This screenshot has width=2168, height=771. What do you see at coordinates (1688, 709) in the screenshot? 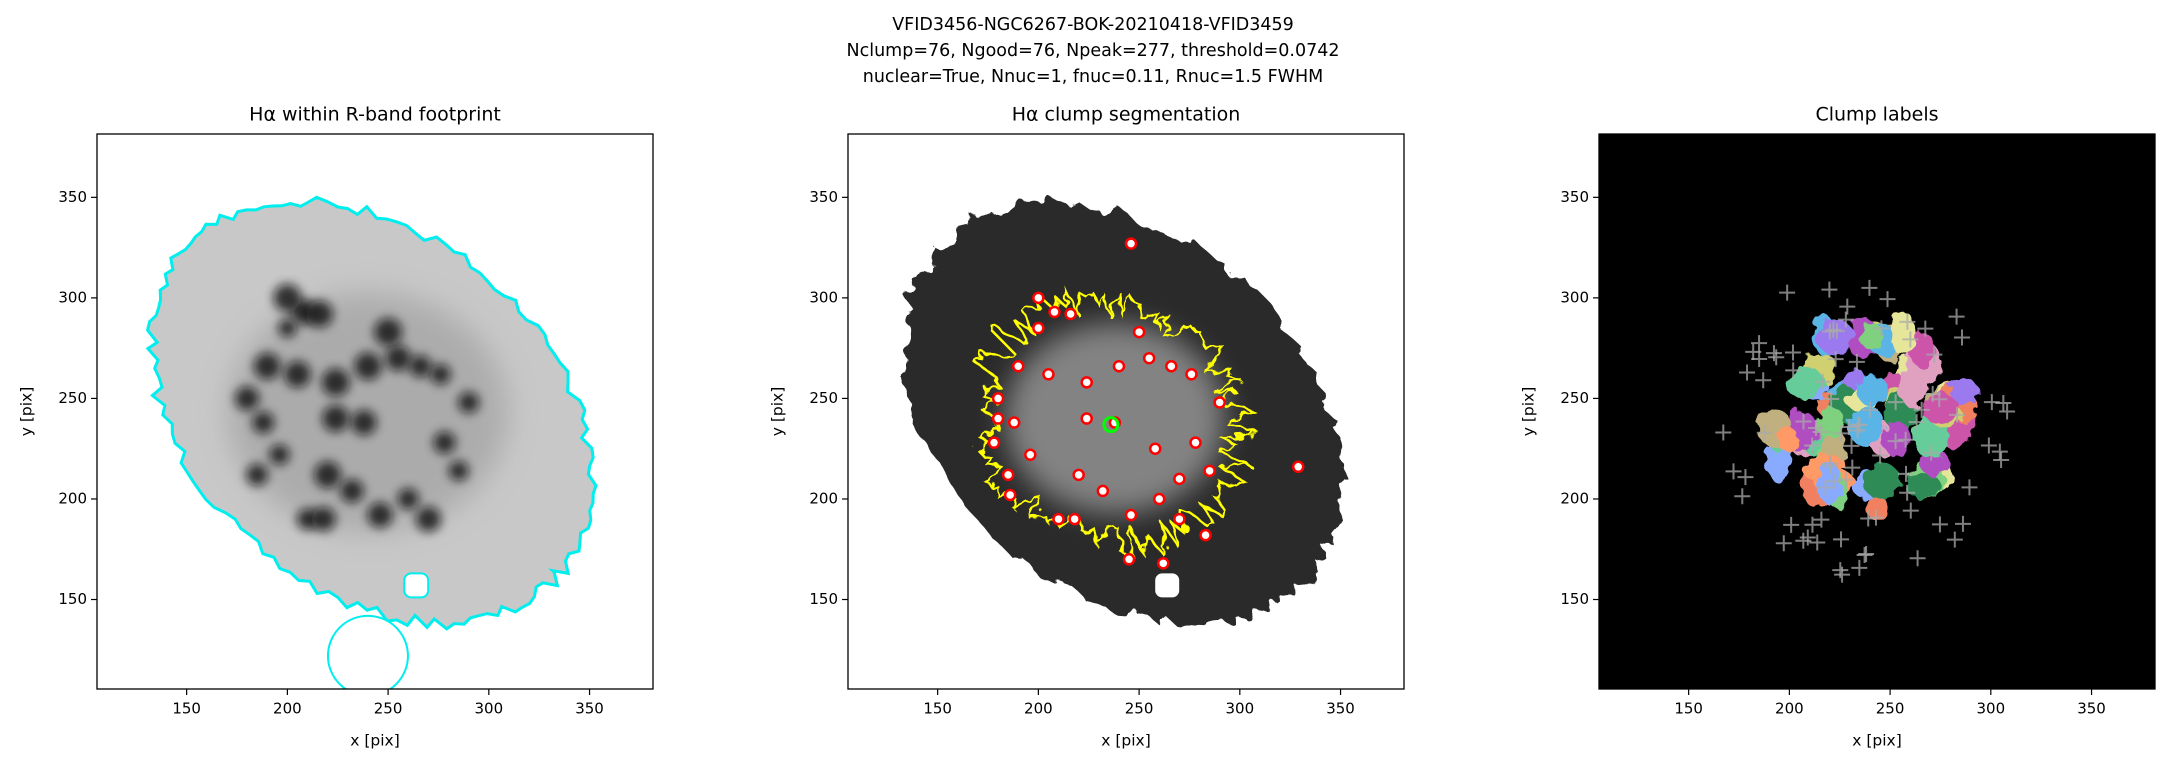
I see `x-tick-label: 150` at bounding box center [1688, 709].